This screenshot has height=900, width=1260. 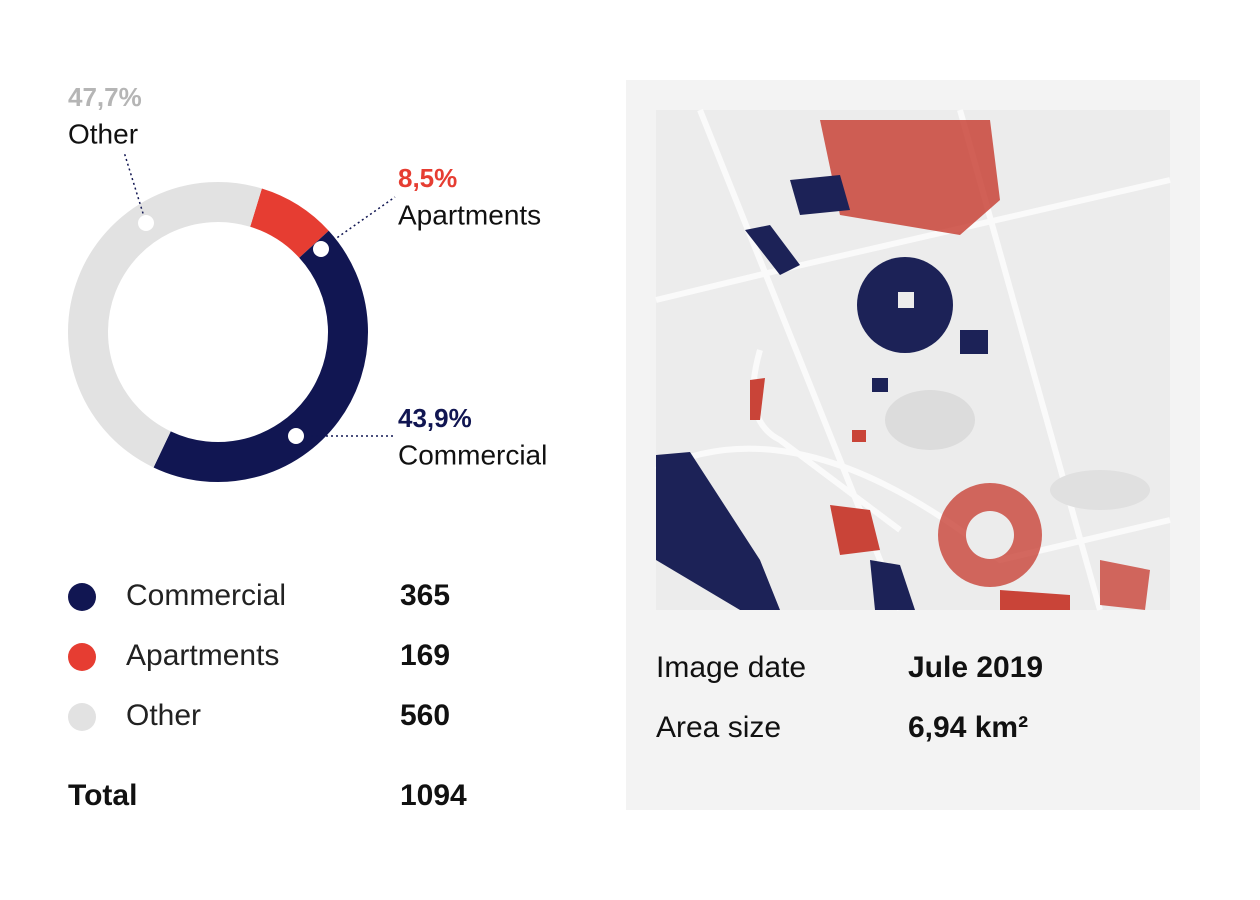 What do you see at coordinates (731, 667) in the screenshot?
I see `detail-label: Image date` at bounding box center [731, 667].